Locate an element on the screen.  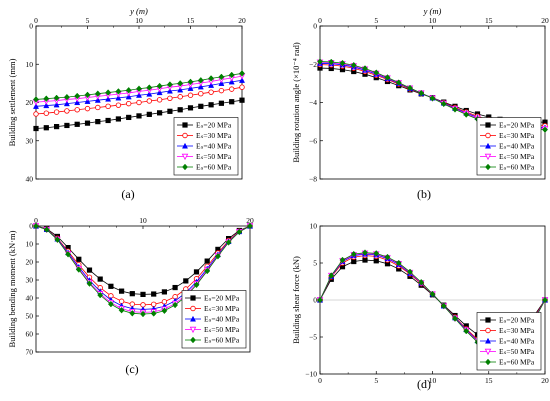
chart-a-legend-entry: Eₛ=30 MPa is located at coordinates (214, 135).